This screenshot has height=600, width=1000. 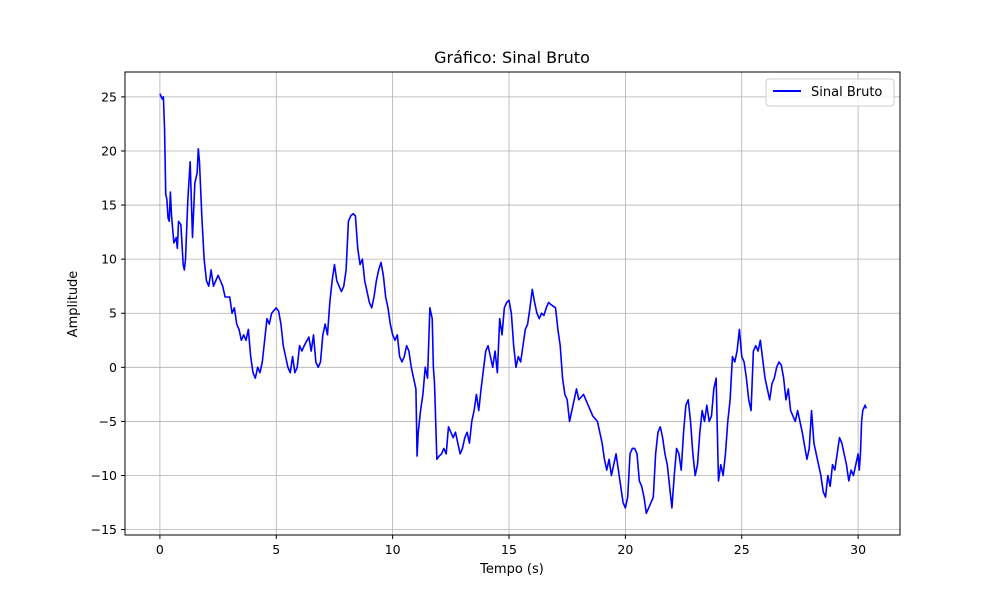 I want to click on x-axis: 0 5 10 15 20 25 30, so click(x=511, y=546).